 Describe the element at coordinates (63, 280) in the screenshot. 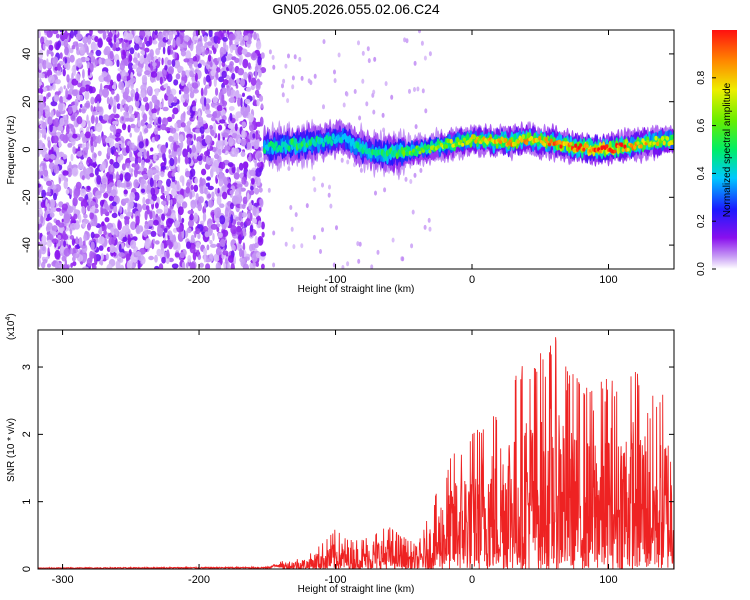

I see `x-tick-label: -300` at that location.